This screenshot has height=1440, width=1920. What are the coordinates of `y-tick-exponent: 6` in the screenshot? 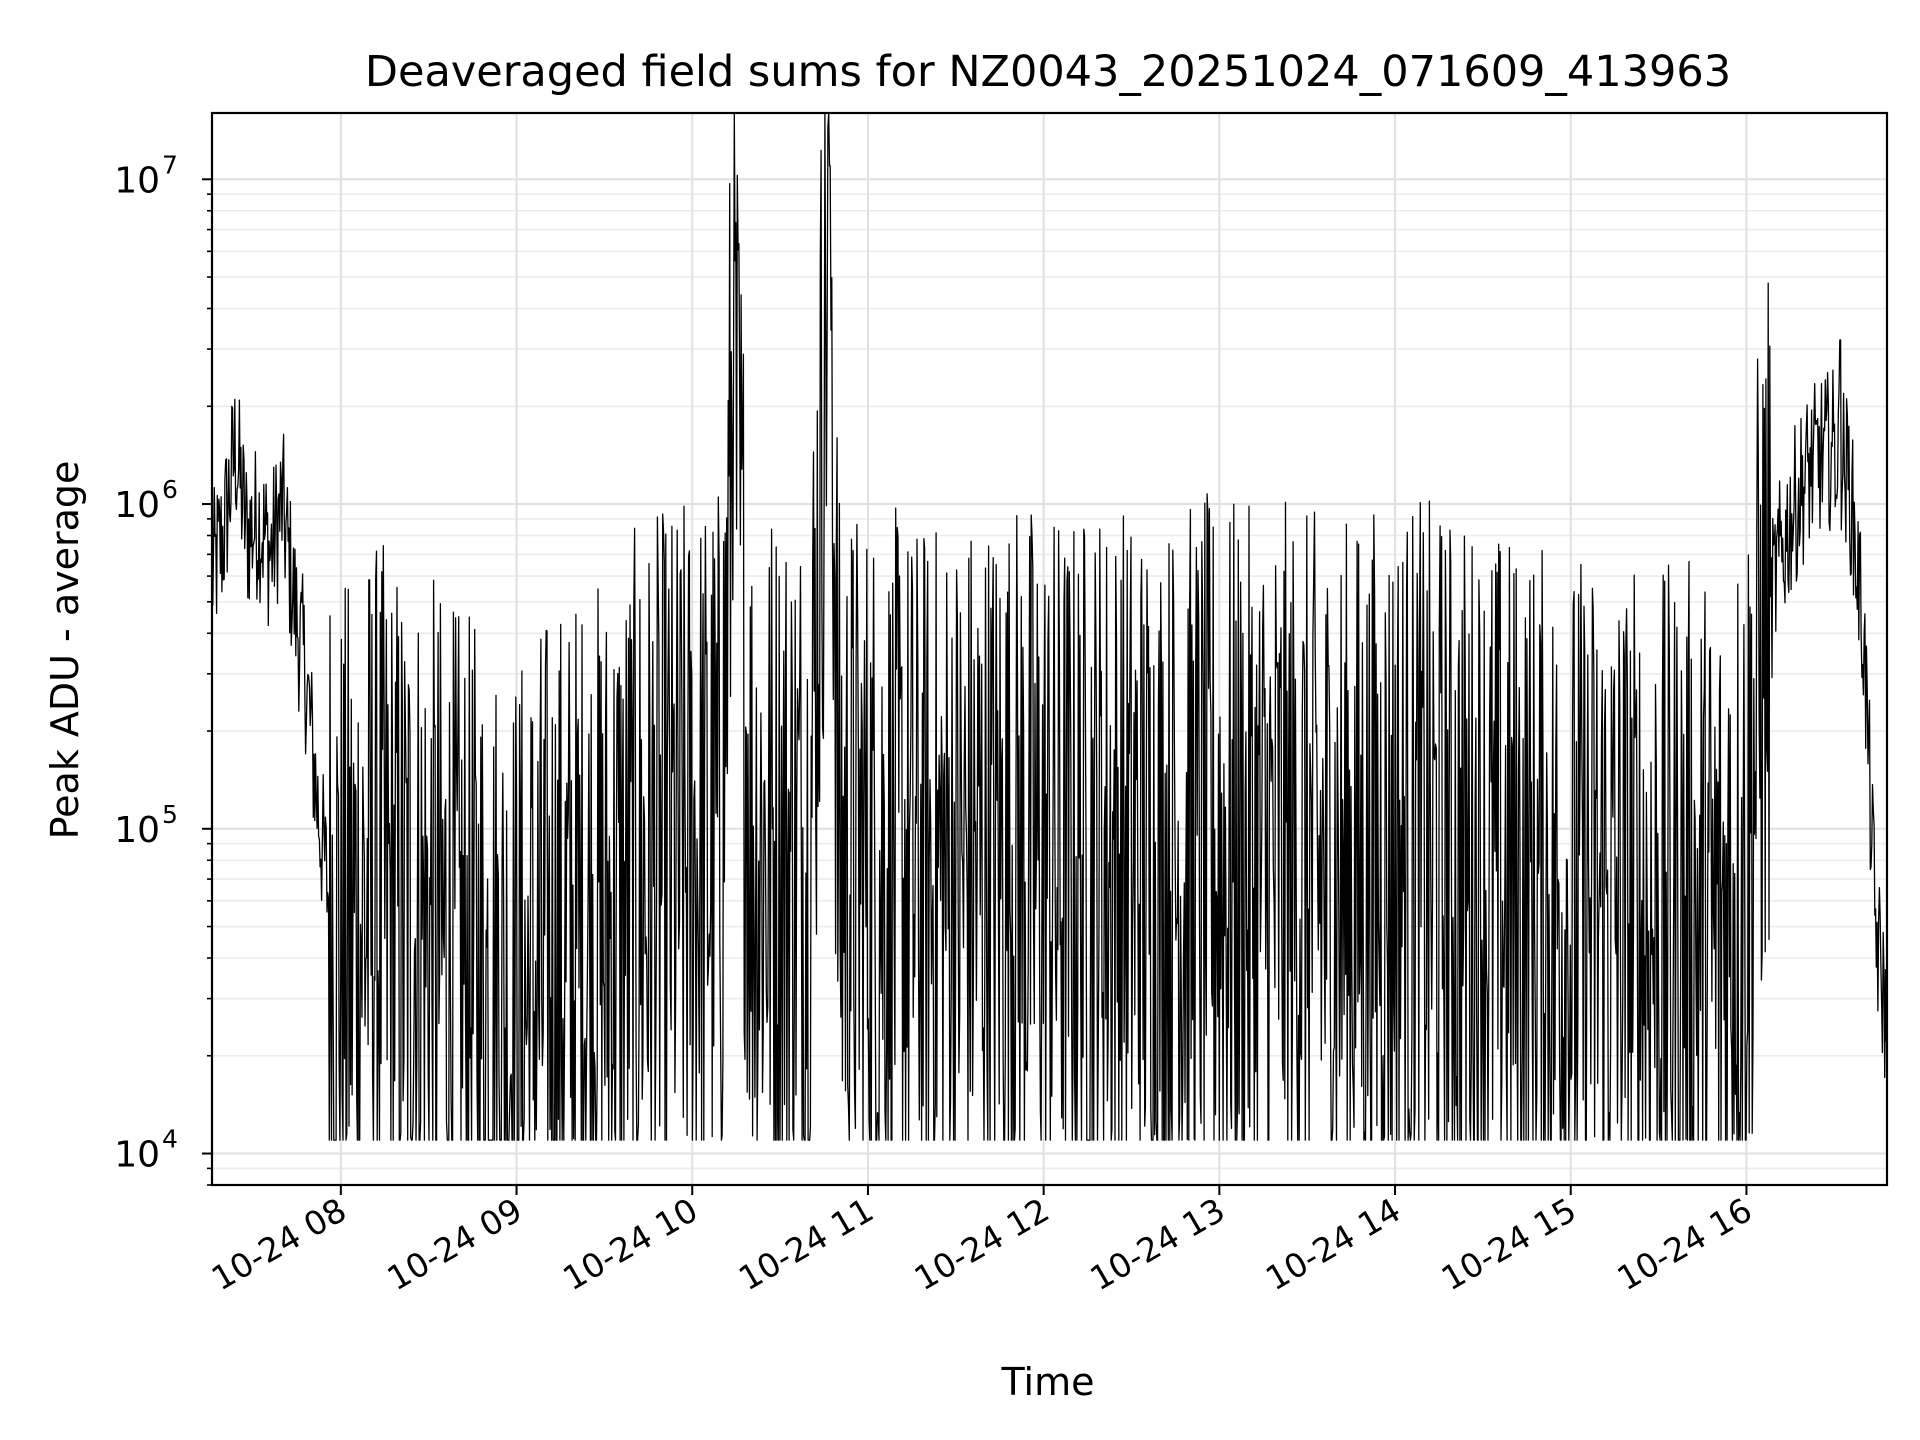 It's located at (170, 489).